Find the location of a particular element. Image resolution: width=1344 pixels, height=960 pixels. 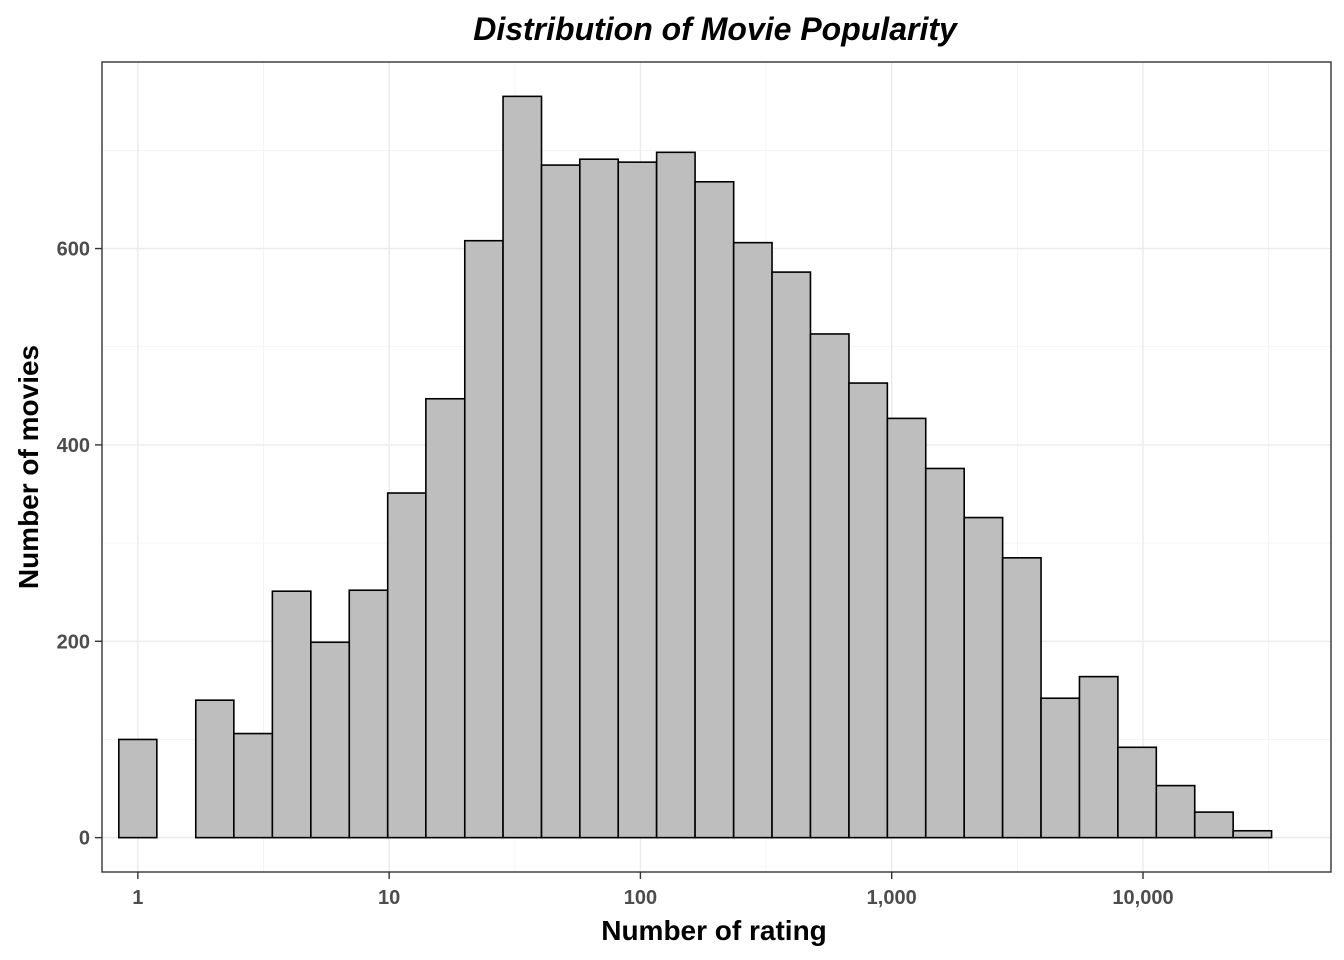

x-tick-label: 10,000 is located at coordinates (1142, 898).